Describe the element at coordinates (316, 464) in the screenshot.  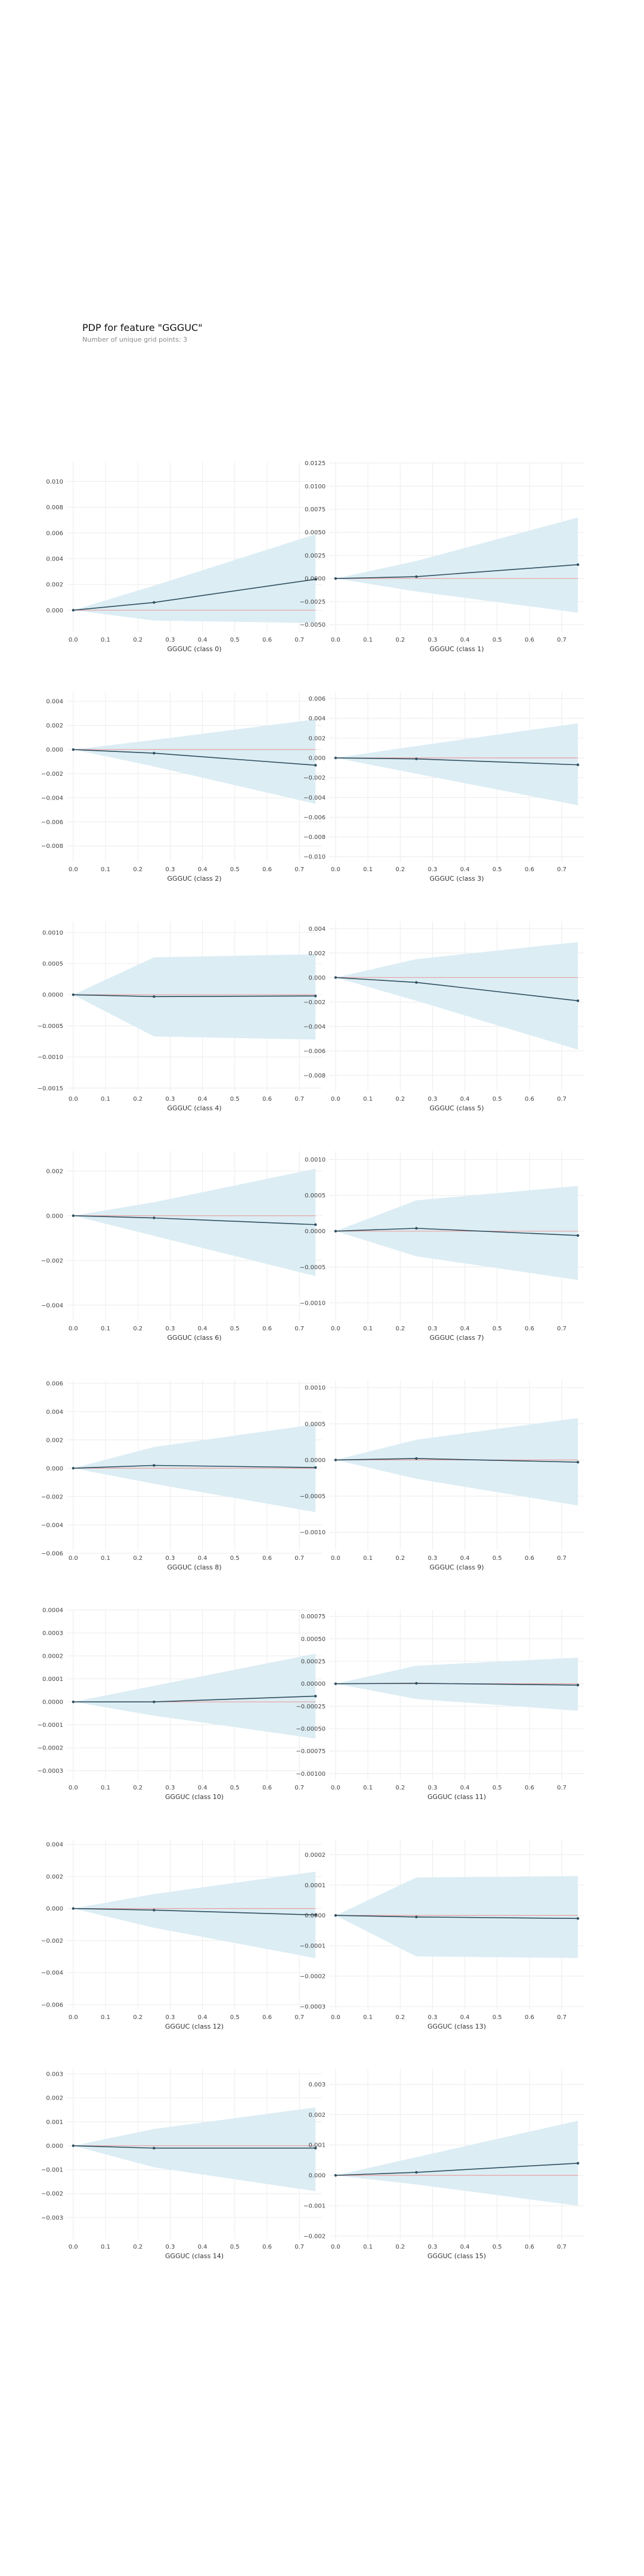
I see `y-tick-label: 0.0125` at that location.